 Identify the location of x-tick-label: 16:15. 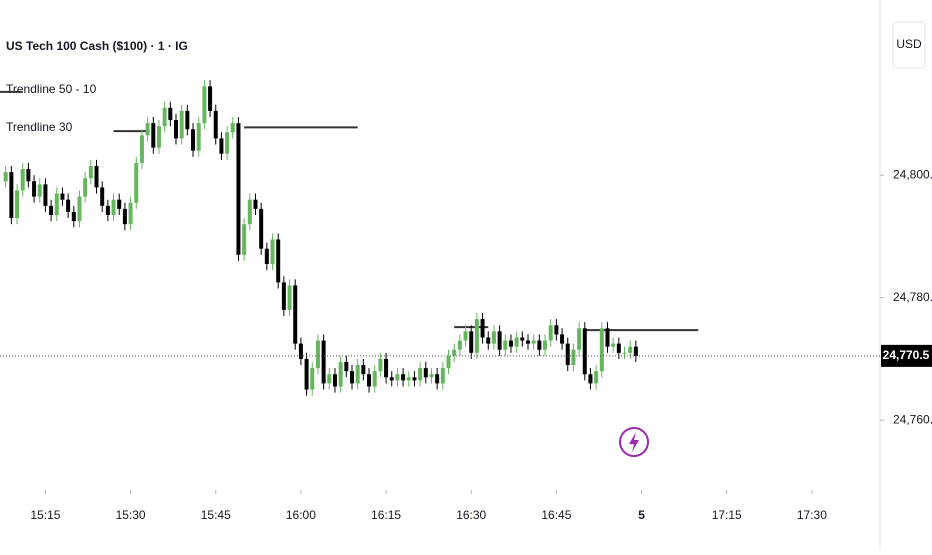
(386, 515).